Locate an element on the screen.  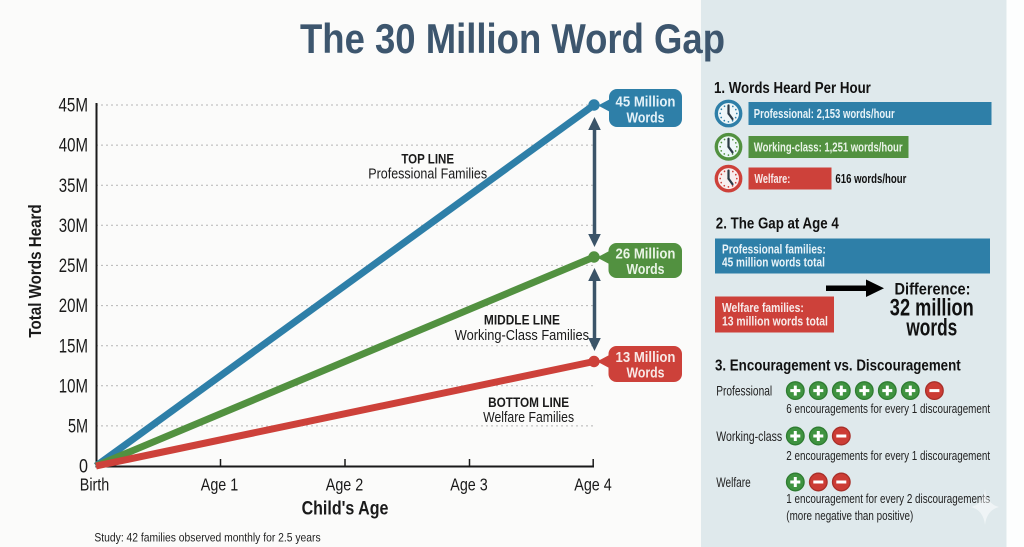
svg-text: The 30 Million Word Gap is located at coordinates (512, 39).